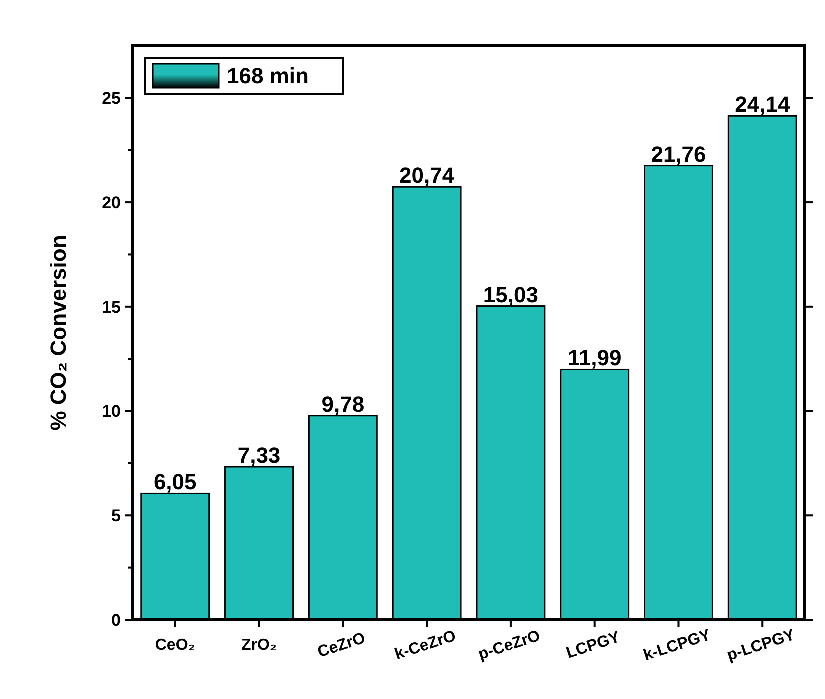 The width and height of the screenshot is (825, 699). I want to click on x-tick-label: CeO₂, so click(175, 645).